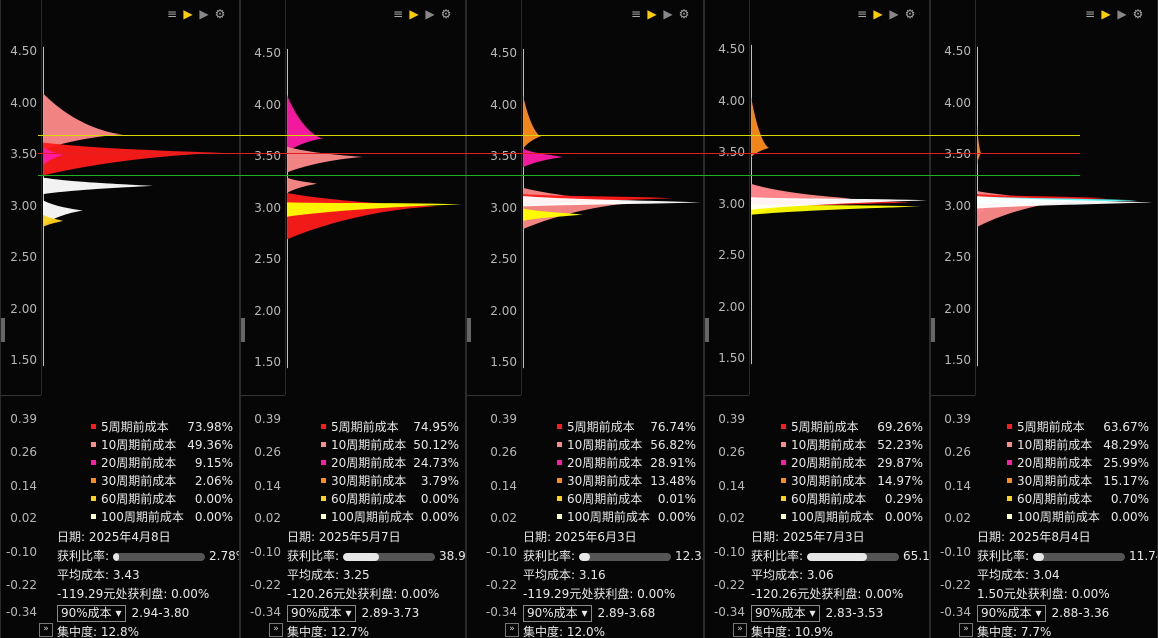 This screenshot has width=1158, height=638. Describe the element at coordinates (605, 481) in the screenshot. I see `legend-label: 30周期前成本` at that location.